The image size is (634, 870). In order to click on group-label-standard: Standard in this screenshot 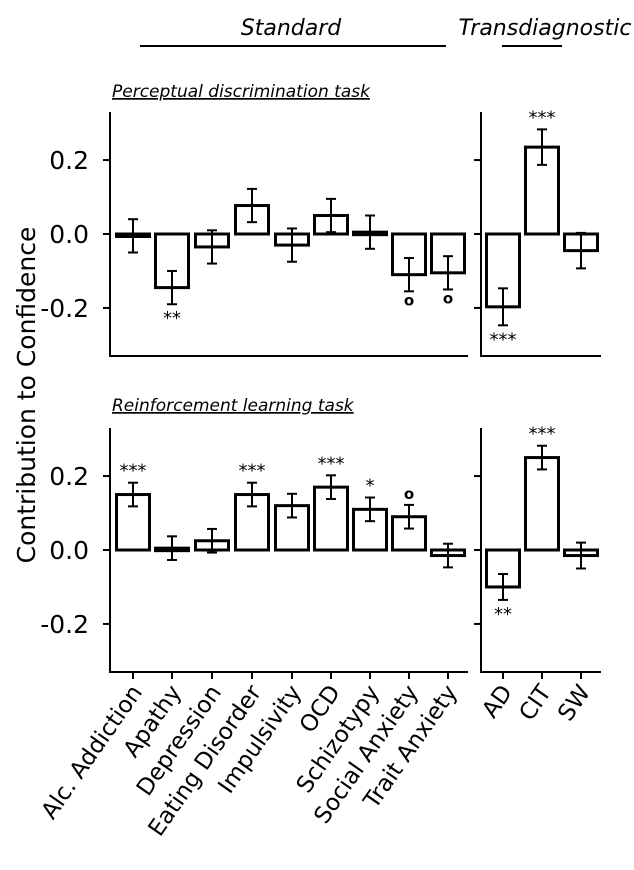, I will do `click(292, 28)`.